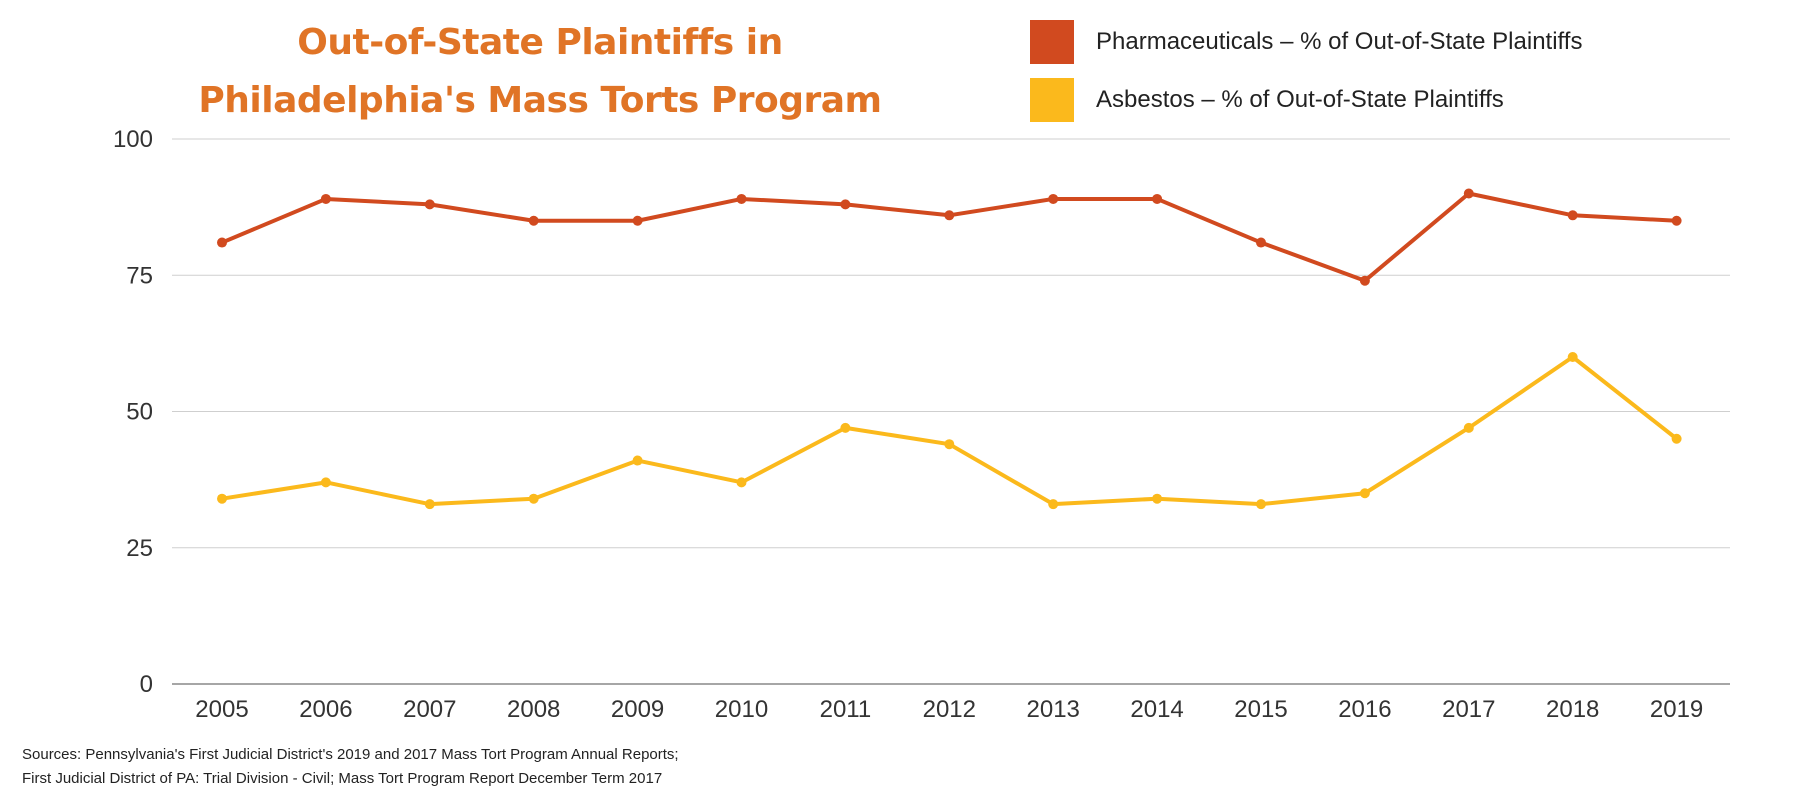 This screenshot has height=800, width=1800. What do you see at coordinates (1364, 493) in the screenshot?
I see `data-point-asbestos-2016` at bounding box center [1364, 493].